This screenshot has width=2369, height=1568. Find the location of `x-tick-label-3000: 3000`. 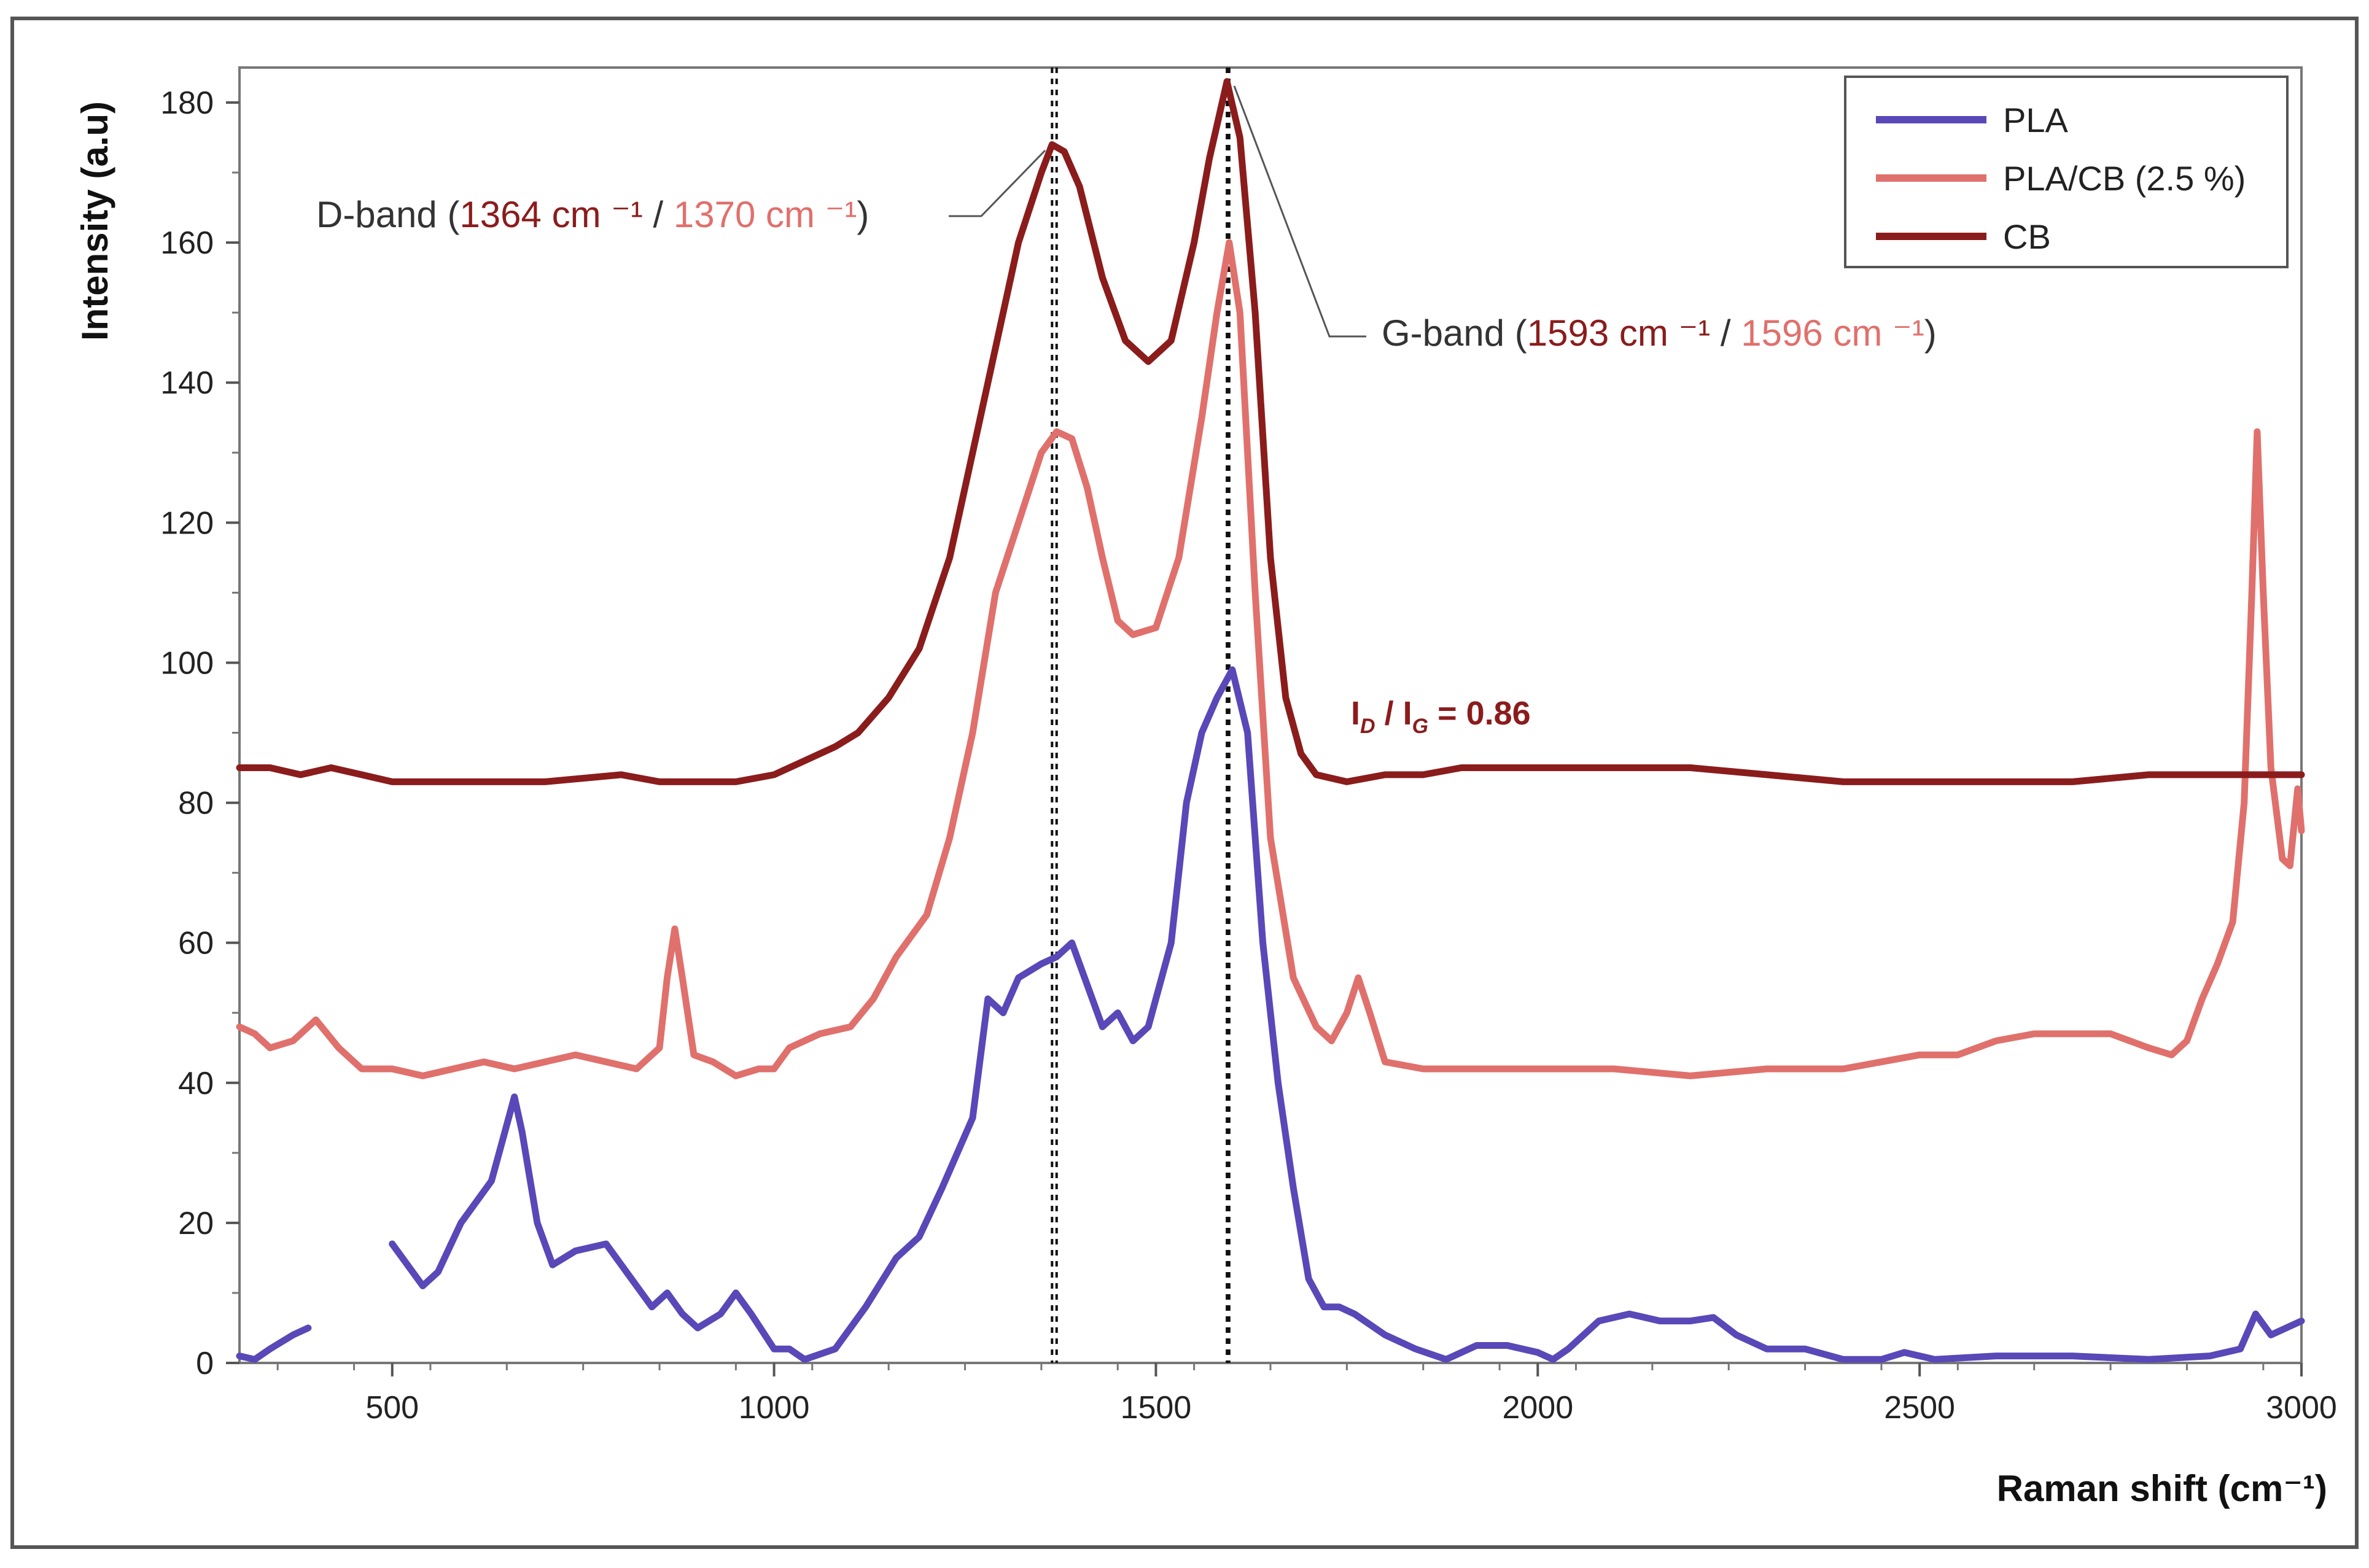

x-tick-label-3000: 3000 is located at coordinates (2301, 1408).